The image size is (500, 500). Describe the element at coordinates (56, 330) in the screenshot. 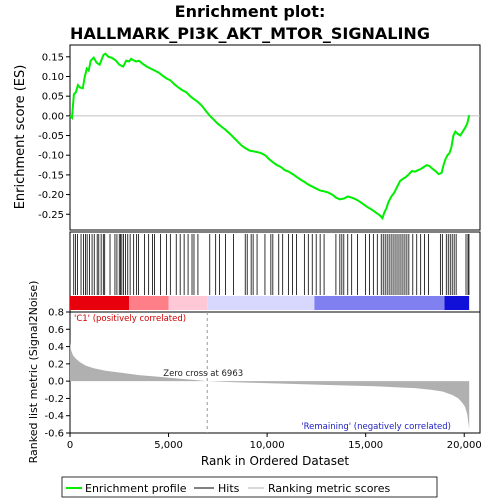

I see `bottom-ytick-label: 0.6` at that location.